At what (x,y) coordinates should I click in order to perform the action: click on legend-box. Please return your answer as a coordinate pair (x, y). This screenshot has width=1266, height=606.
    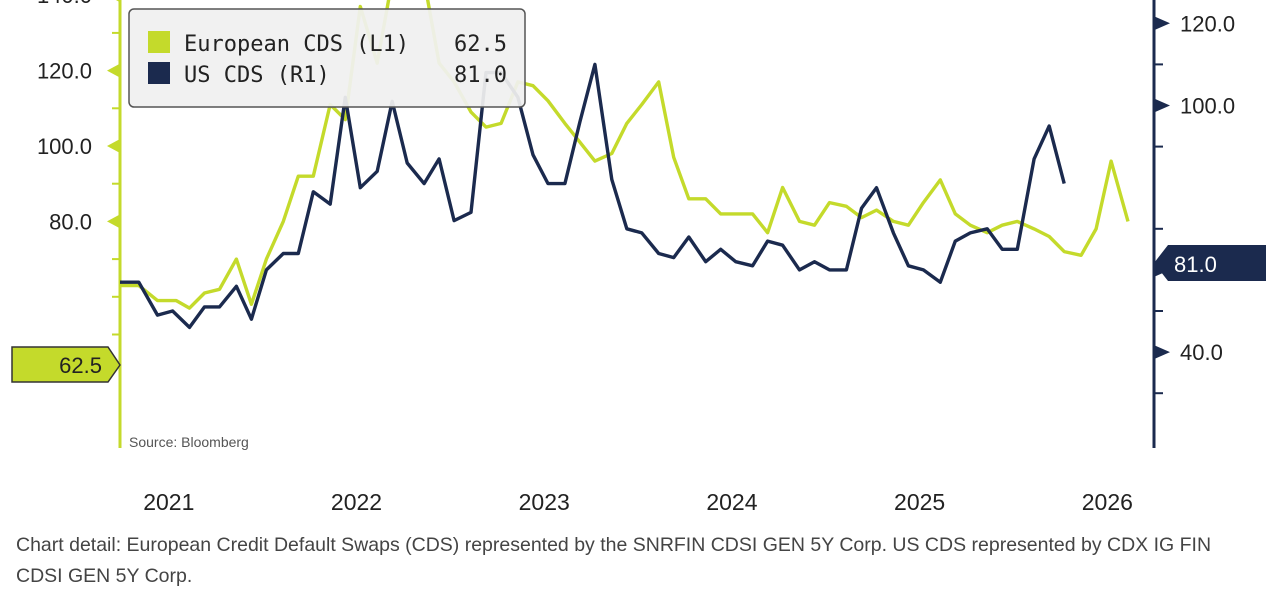
    Looking at the image, I should click on (327, 58).